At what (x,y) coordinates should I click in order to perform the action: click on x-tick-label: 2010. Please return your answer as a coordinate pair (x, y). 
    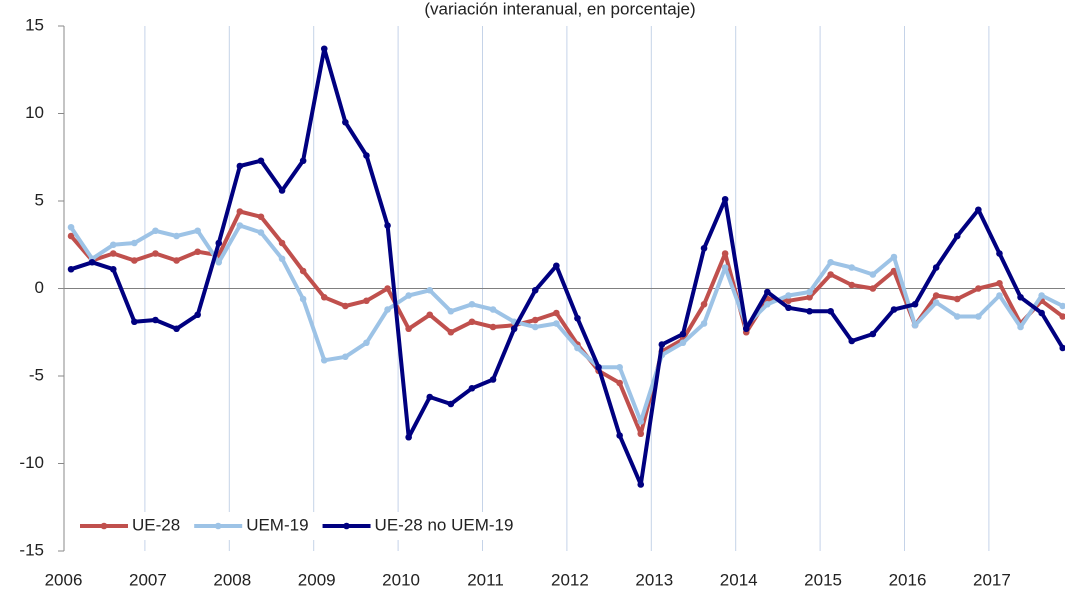
    Looking at the image, I should click on (401, 579).